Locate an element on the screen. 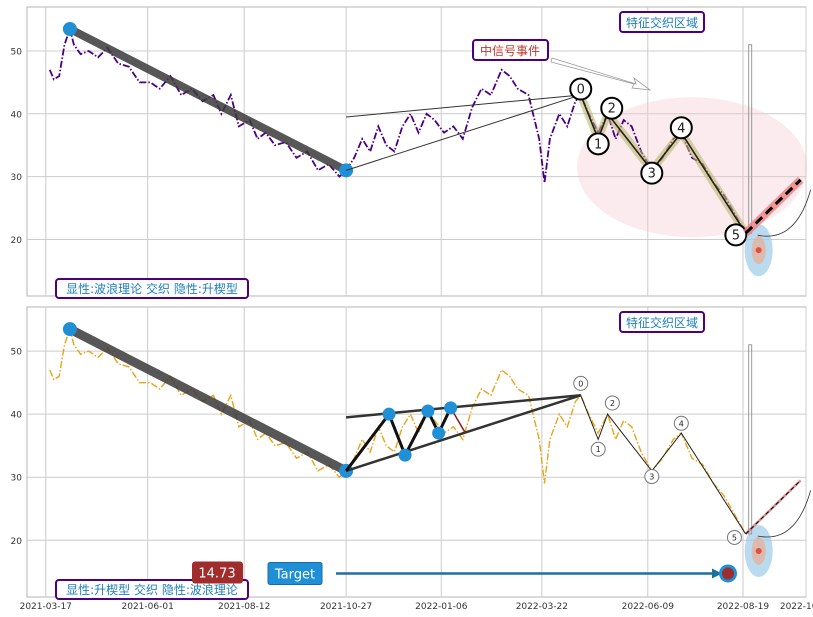  signal-label-box is located at coordinates (510, 50).